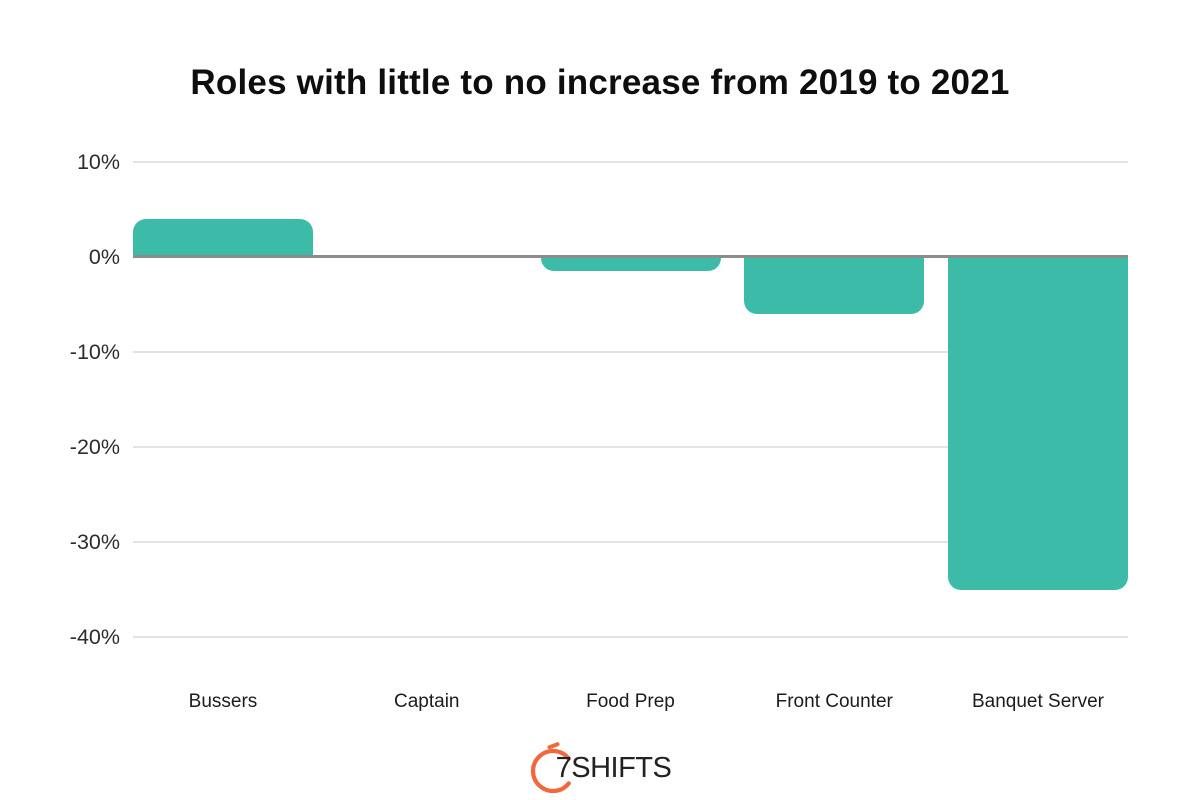 The image size is (1200, 800). I want to click on logo-wordmark: 7SHIFTS, so click(614, 767).